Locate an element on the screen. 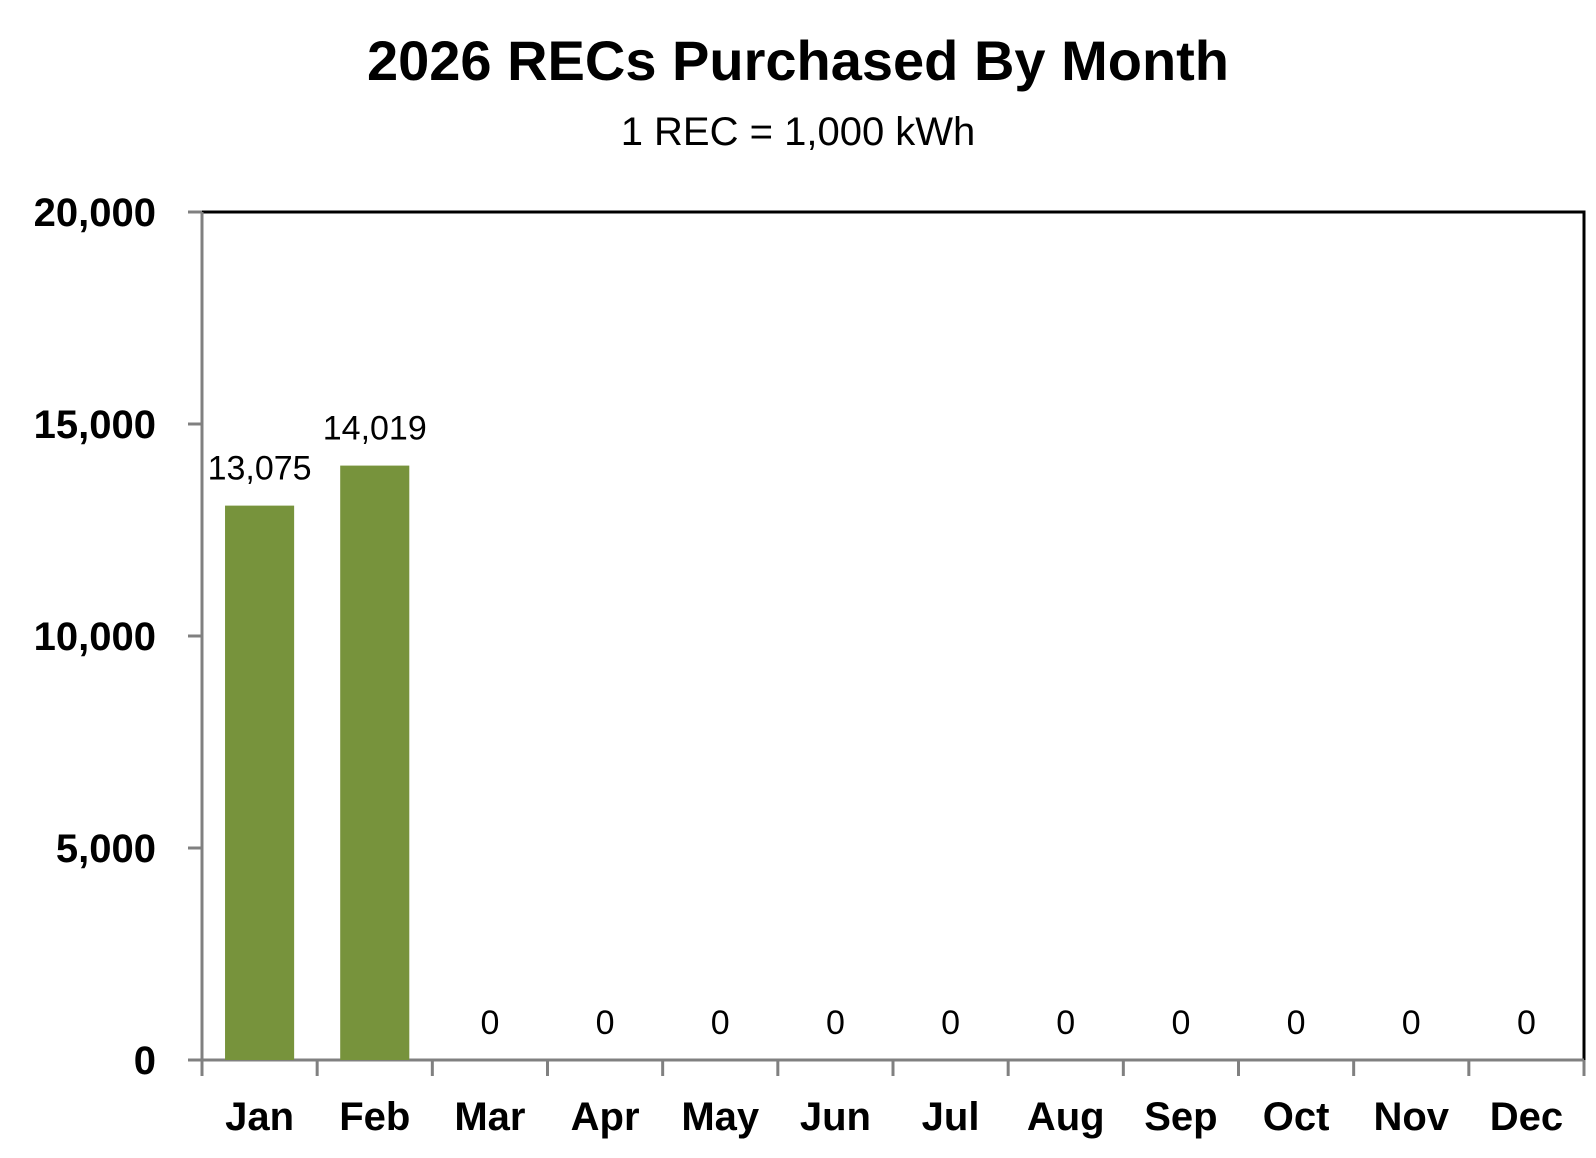 The height and width of the screenshot is (1158, 1596). y-tick-label: 0 is located at coordinates (145, 1061).